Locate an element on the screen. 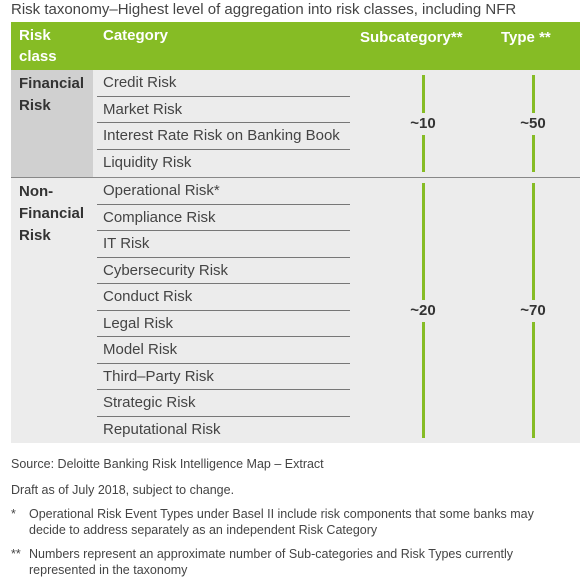 The image size is (586, 587). category: Credit Risk is located at coordinates (223, 83).